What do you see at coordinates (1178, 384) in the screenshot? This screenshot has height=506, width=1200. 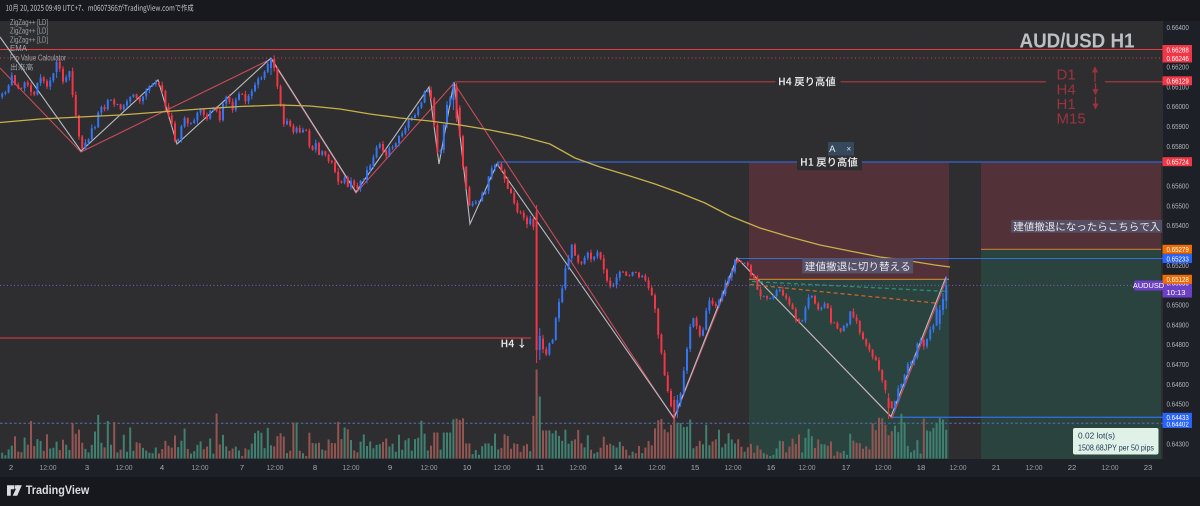 I see `svg-text: 0.64600` at bounding box center [1178, 384].